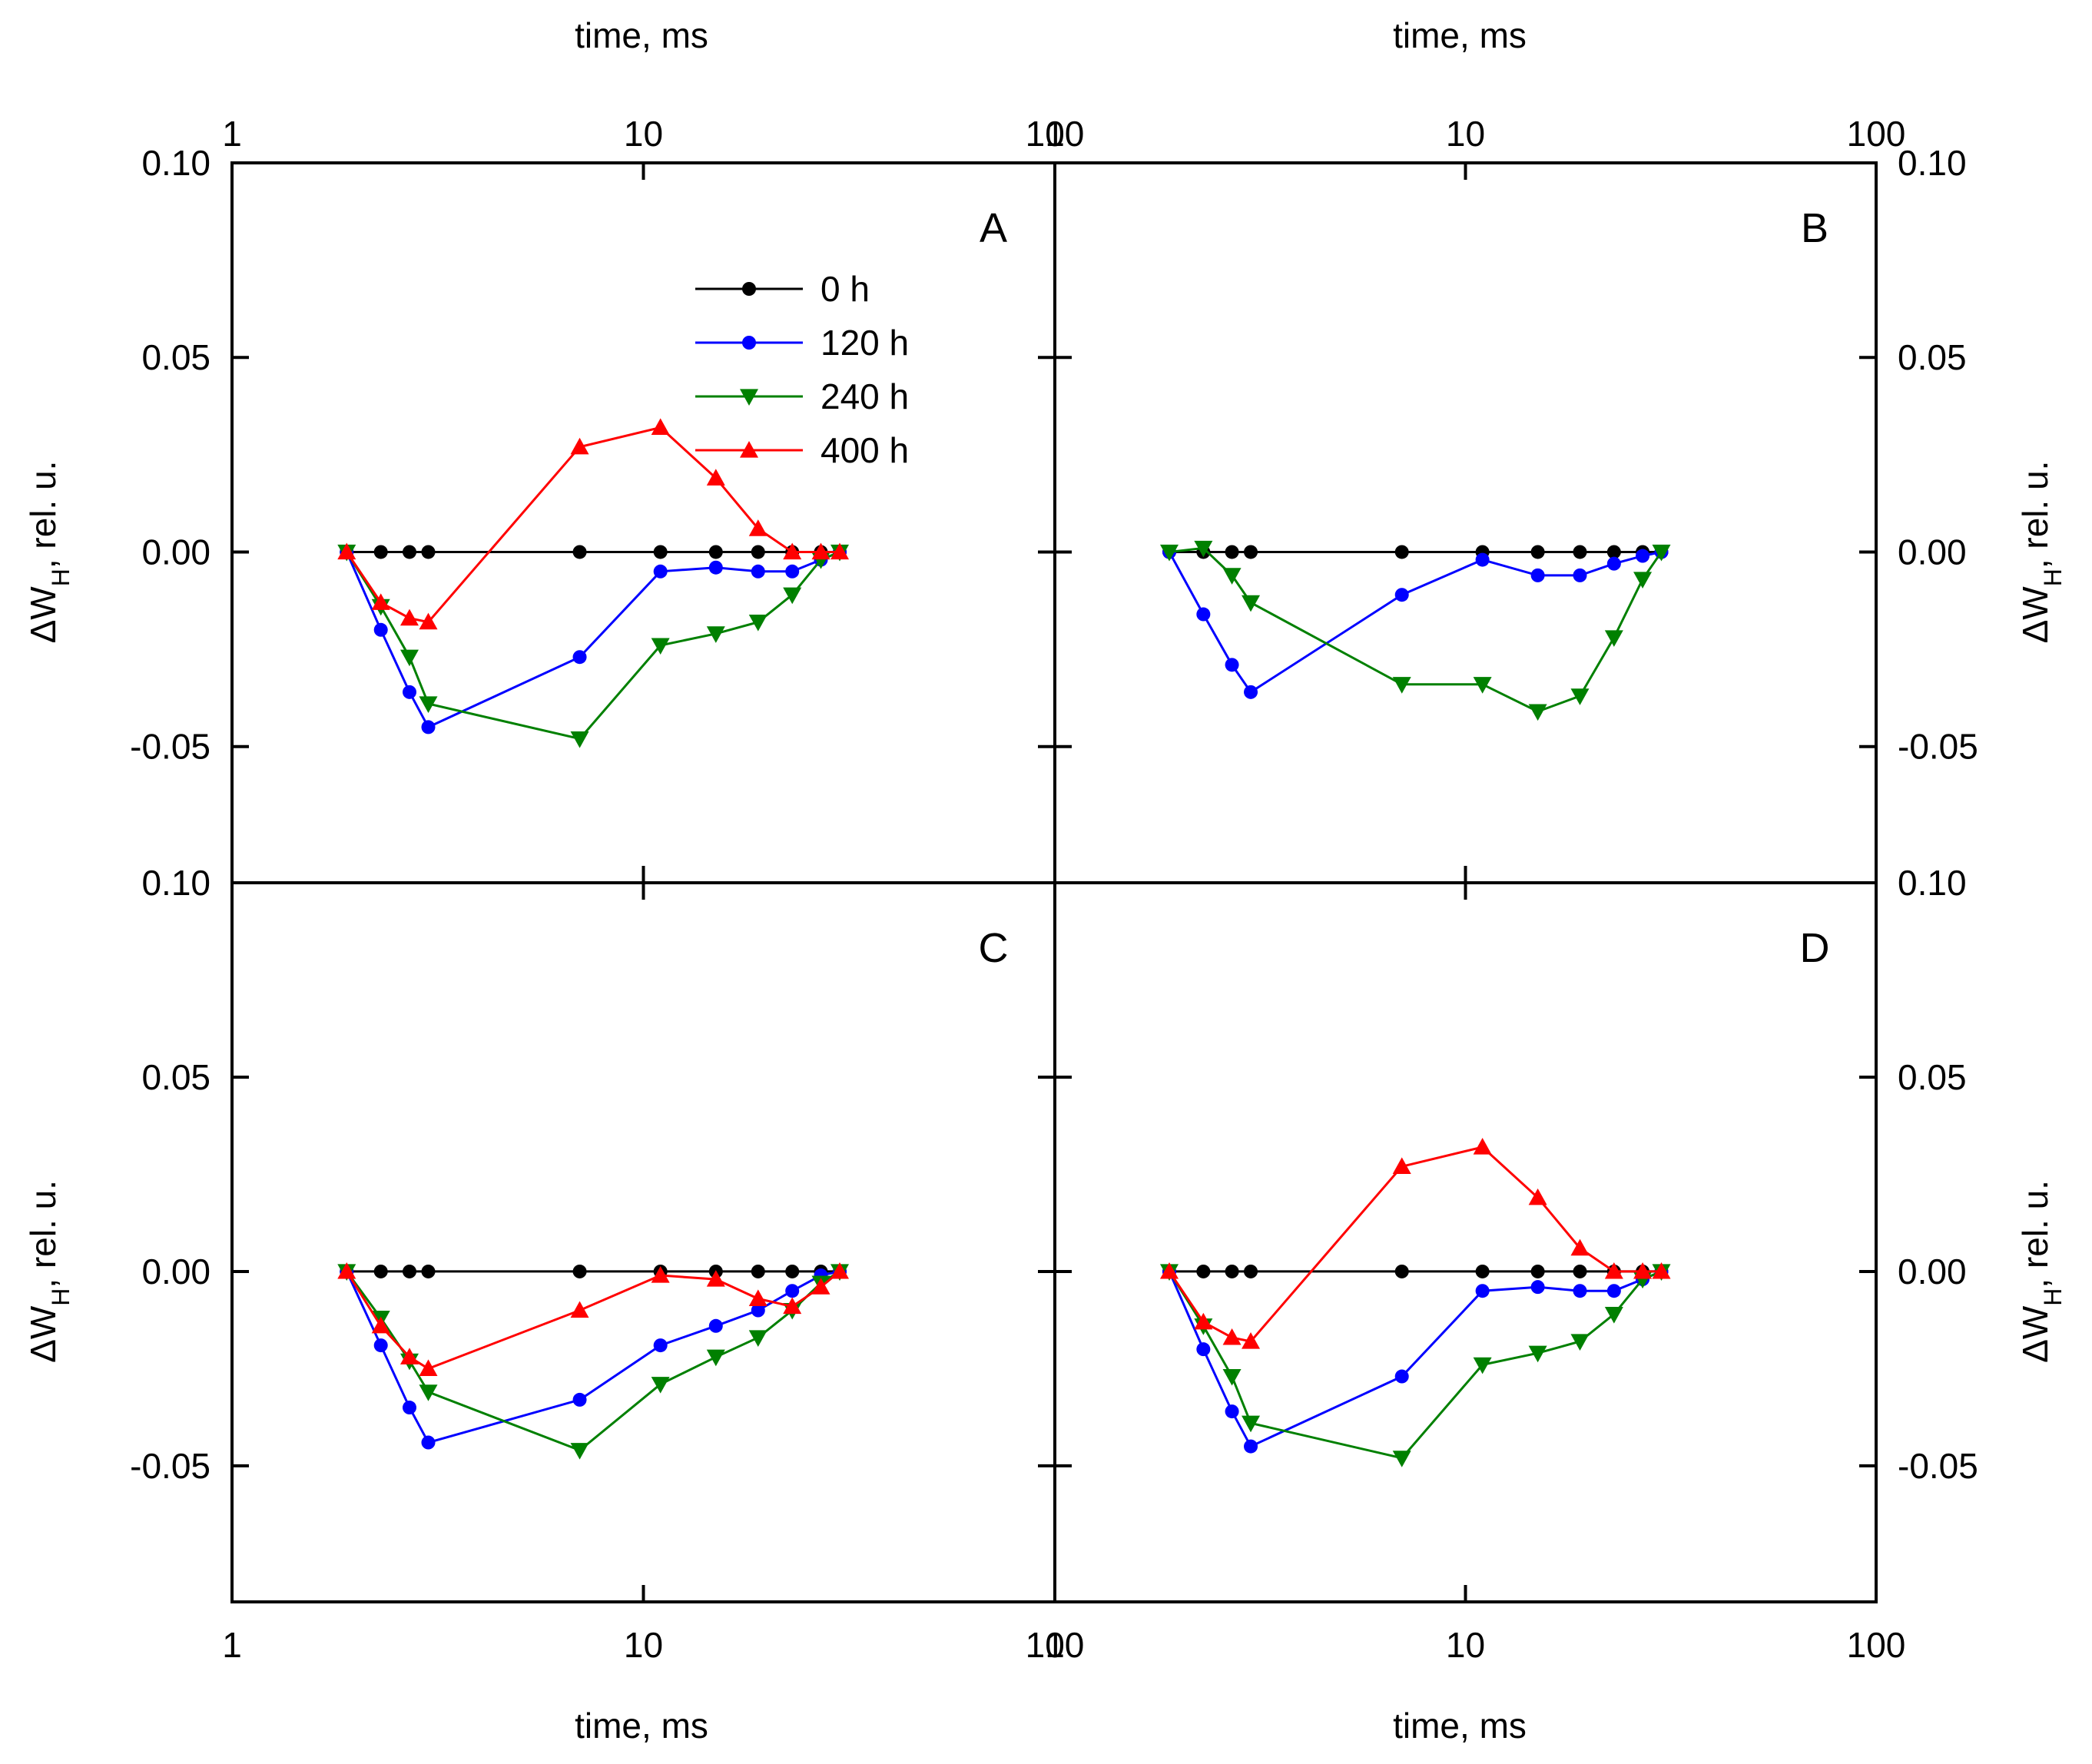 This screenshot has height=1764, width=2092. I want to click on legend-label: 120 h, so click(865, 343).